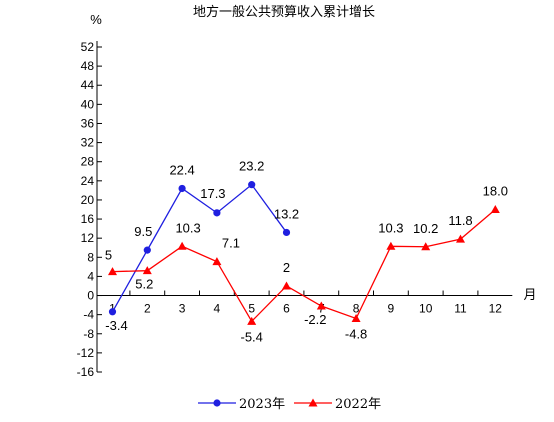 This screenshot has height=422, width=554. Describe the element at coordinates (88, 47) in the screenshot. I see `y-tick-label: 52` at that location.